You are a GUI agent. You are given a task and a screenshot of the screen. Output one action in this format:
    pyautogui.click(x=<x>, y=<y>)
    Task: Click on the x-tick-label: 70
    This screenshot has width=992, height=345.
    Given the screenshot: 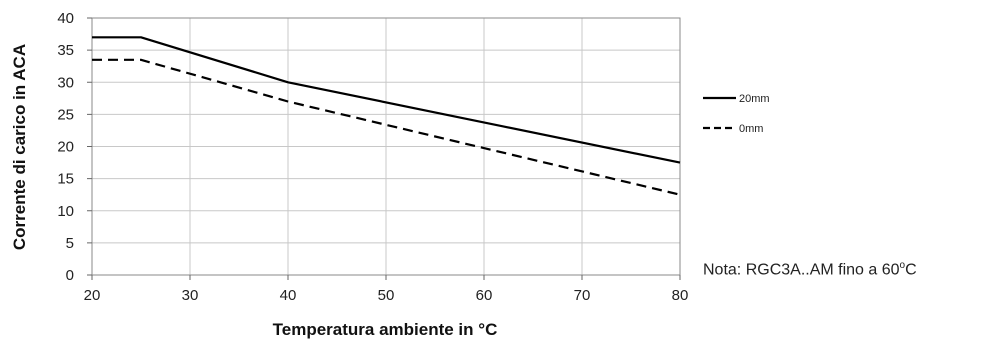 What is the action you would take?
    pyautogui.click(x=582, y=295)
    